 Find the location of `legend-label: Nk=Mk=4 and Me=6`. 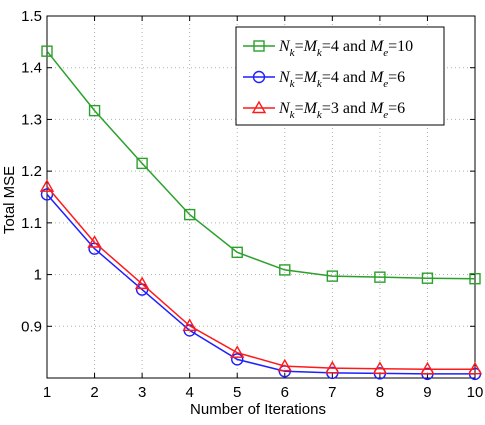

legend-label: Nk=Mk=4 and Me=6 is located at coordinates (341, 79).